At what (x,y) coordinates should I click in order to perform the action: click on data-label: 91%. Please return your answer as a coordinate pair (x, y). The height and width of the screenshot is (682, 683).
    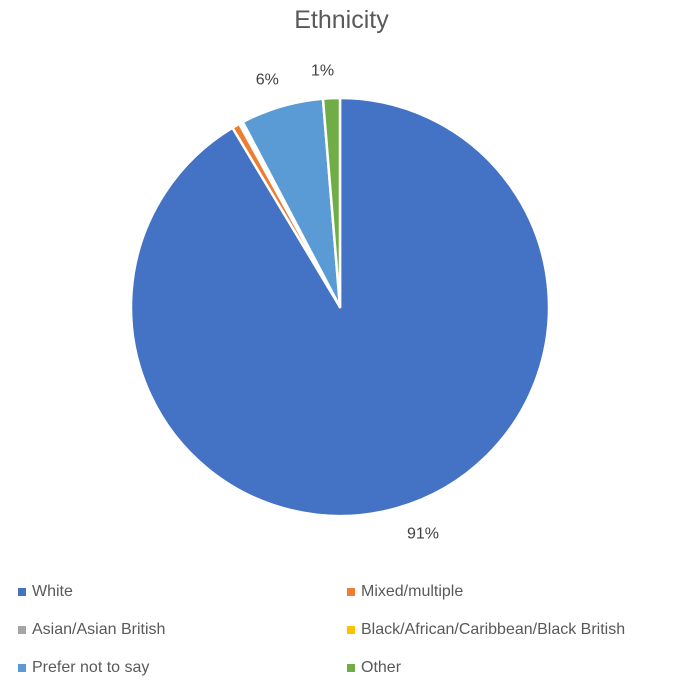
    Looking at the image, I should click on (423, 534).